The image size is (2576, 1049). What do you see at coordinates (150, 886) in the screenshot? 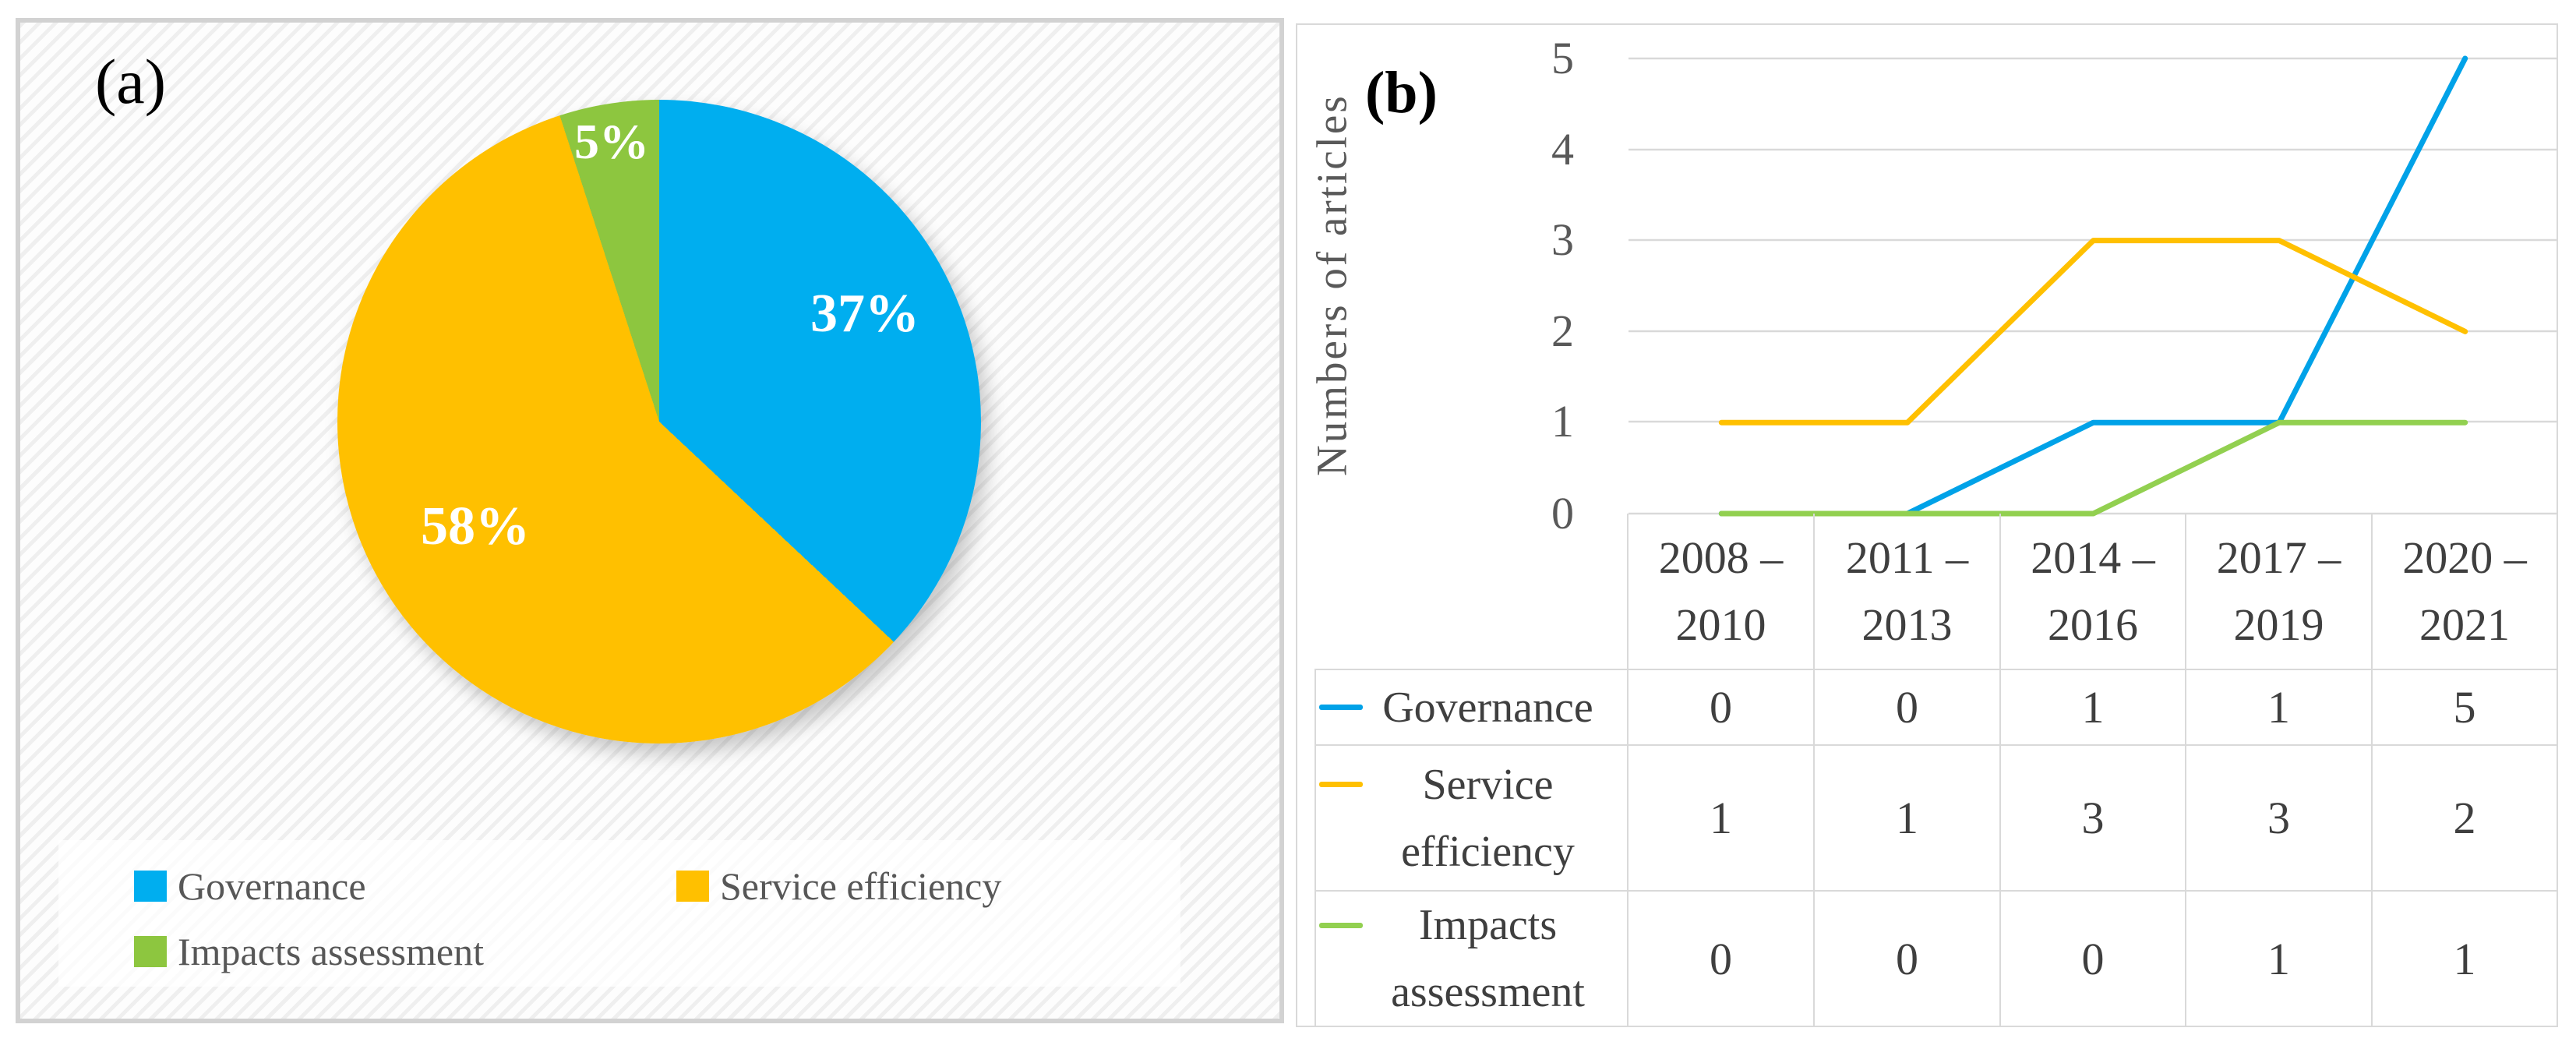
I see `legend-swatch-governance` at bounding box center [150, 886].